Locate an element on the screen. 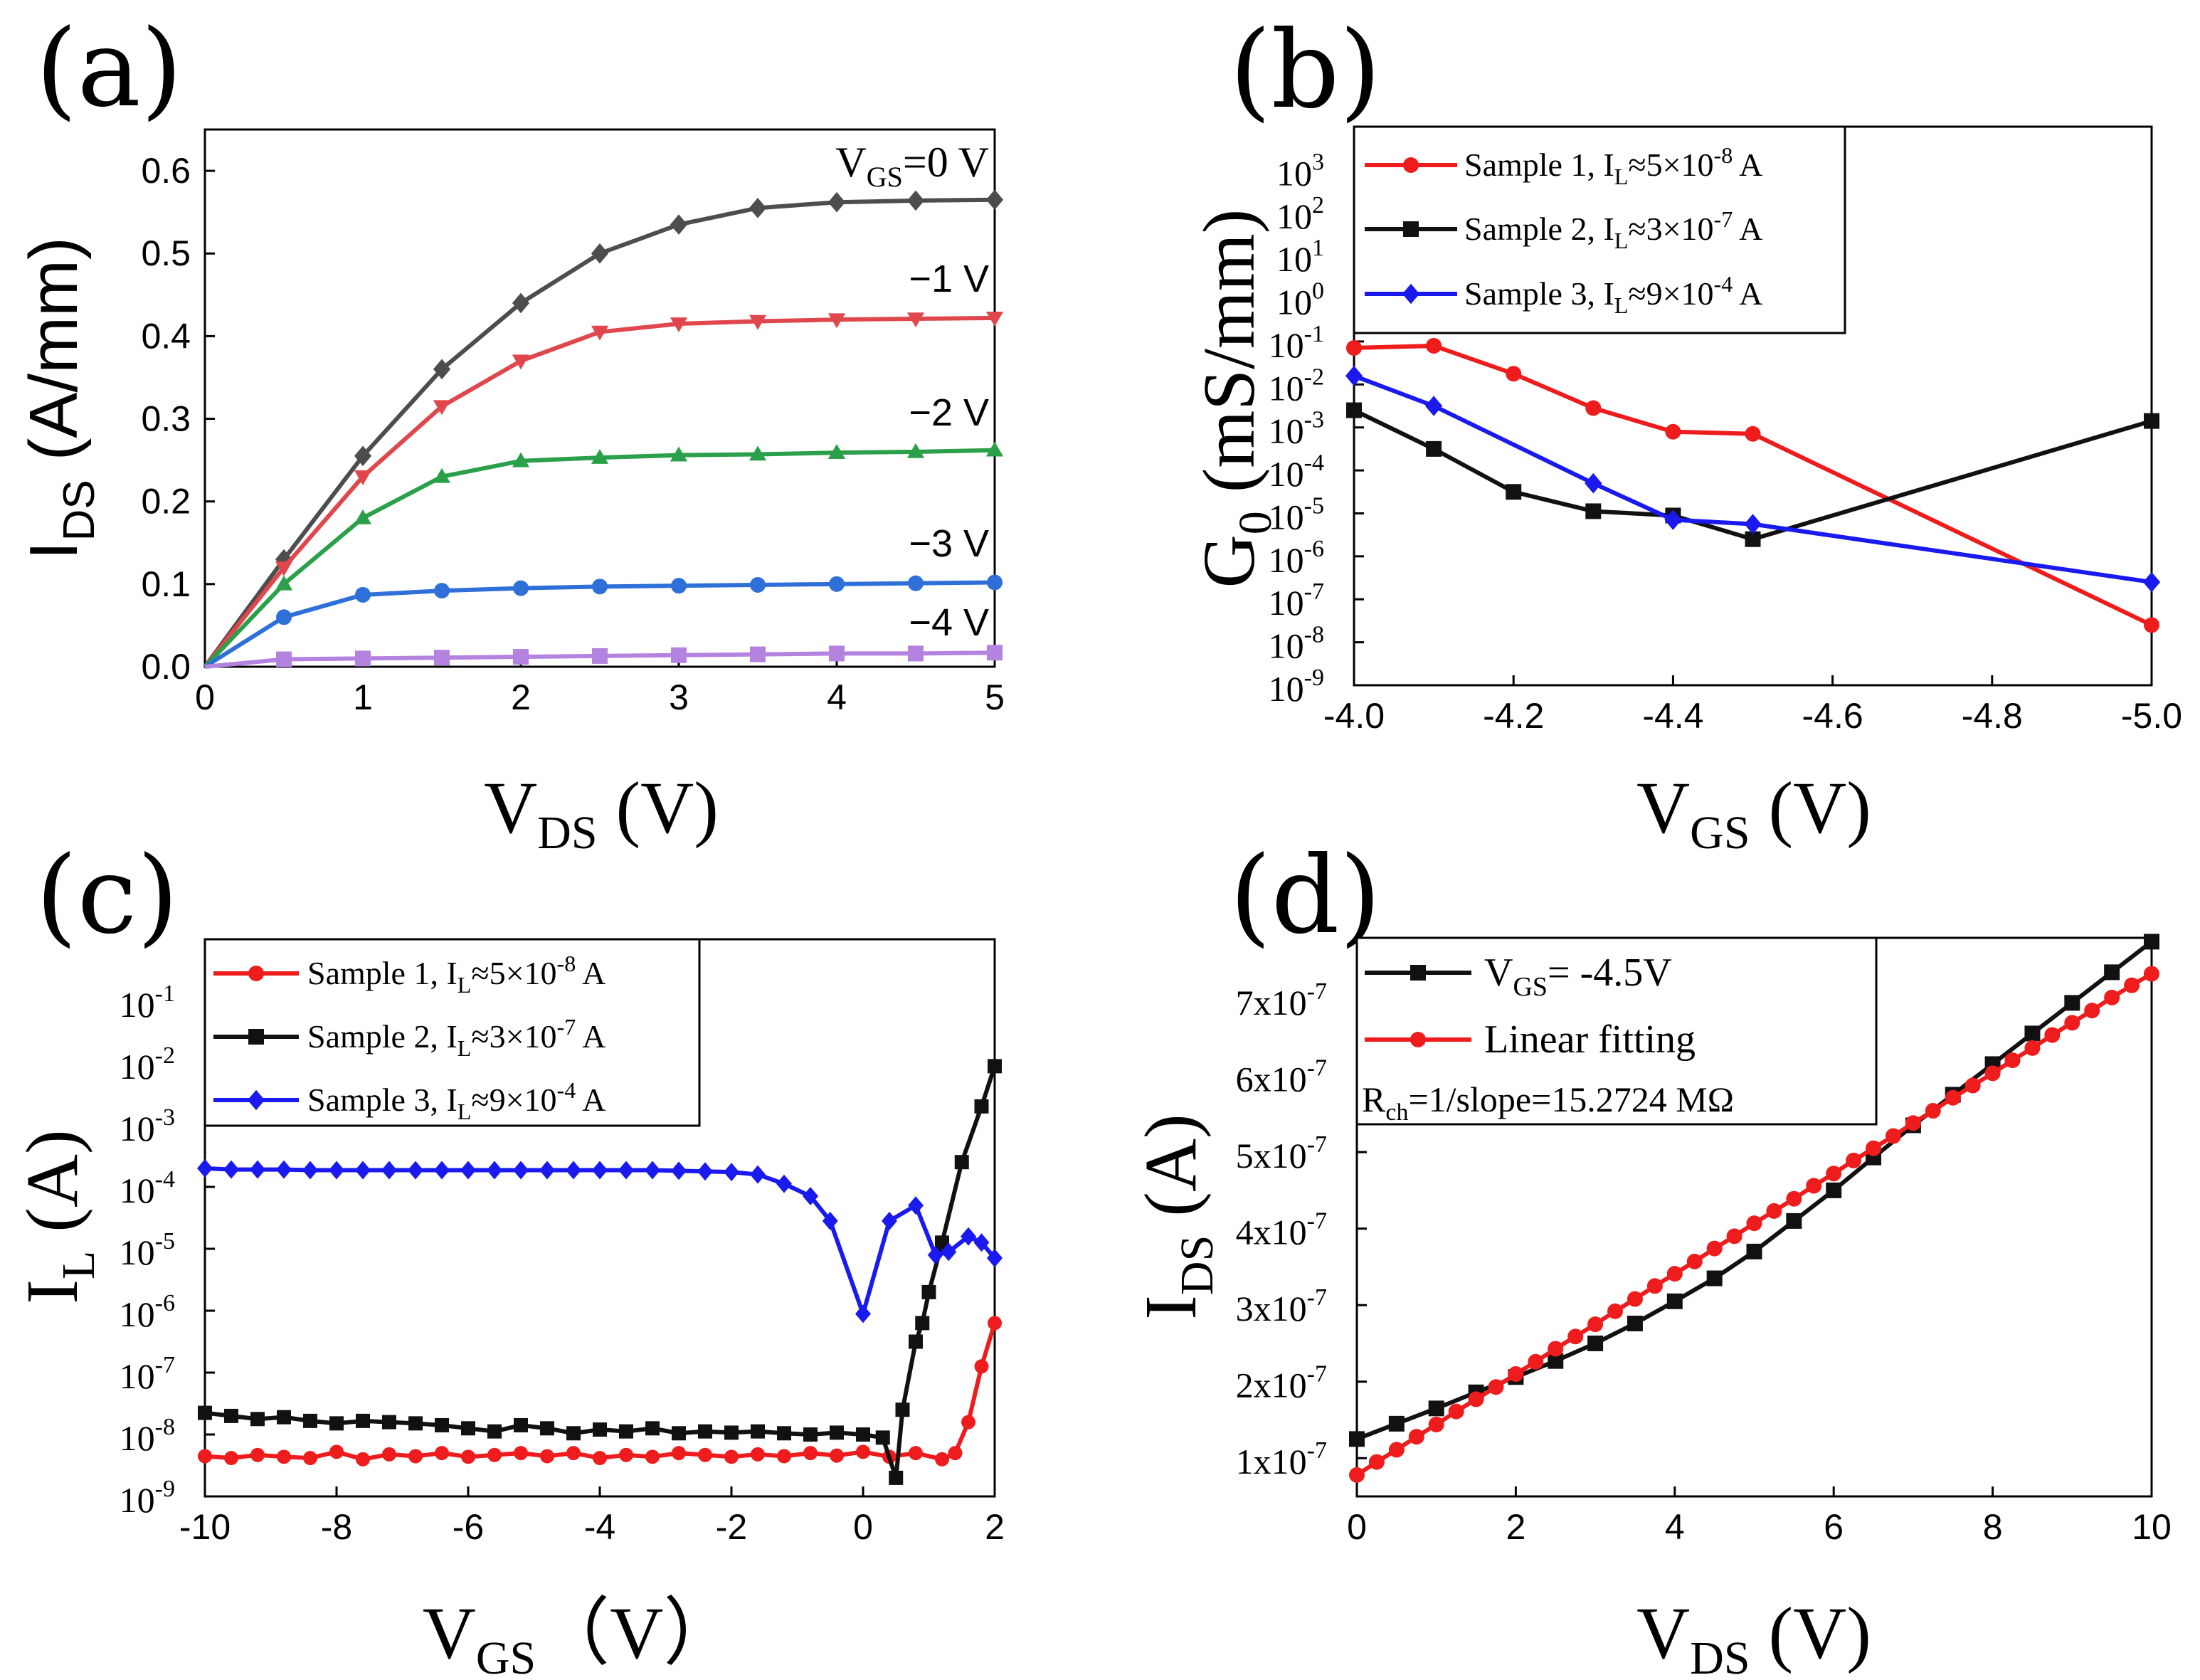  legend-box is located at coordinates (452, 1032).